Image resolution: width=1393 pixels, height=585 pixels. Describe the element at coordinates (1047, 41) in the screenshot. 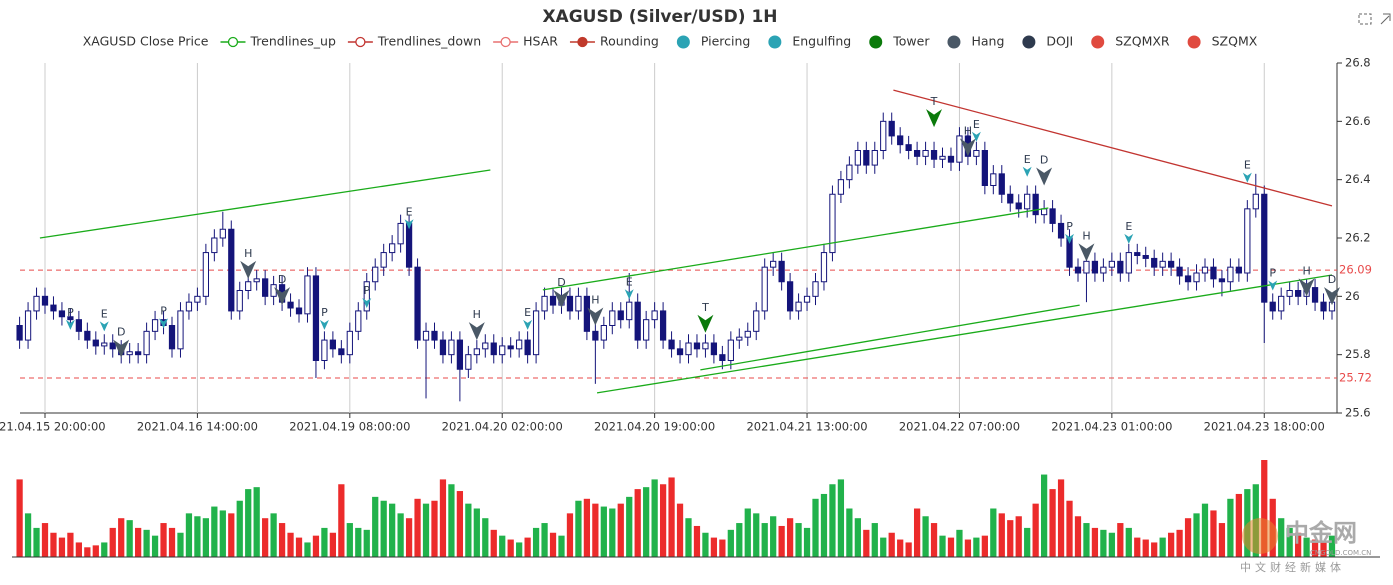

I see `legend-item: DOJI` at that location.